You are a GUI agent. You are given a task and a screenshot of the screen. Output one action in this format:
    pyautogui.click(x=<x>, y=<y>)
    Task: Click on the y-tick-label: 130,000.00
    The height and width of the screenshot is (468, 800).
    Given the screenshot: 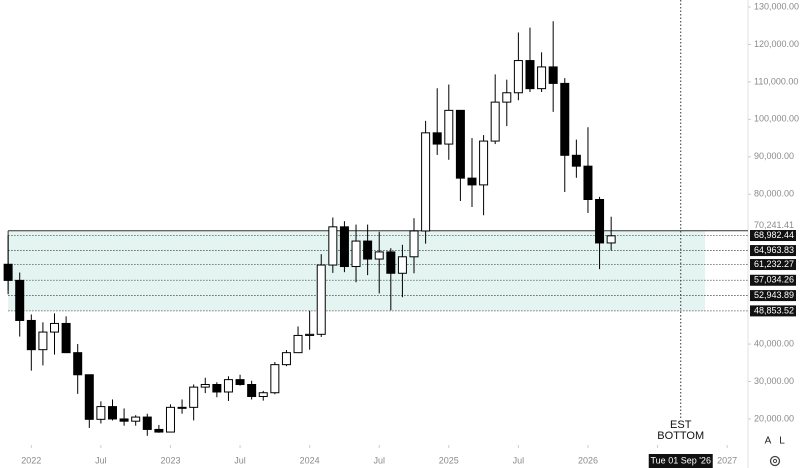 What is the action you would take?
    pyautogui.click(x=776, y=6)
    